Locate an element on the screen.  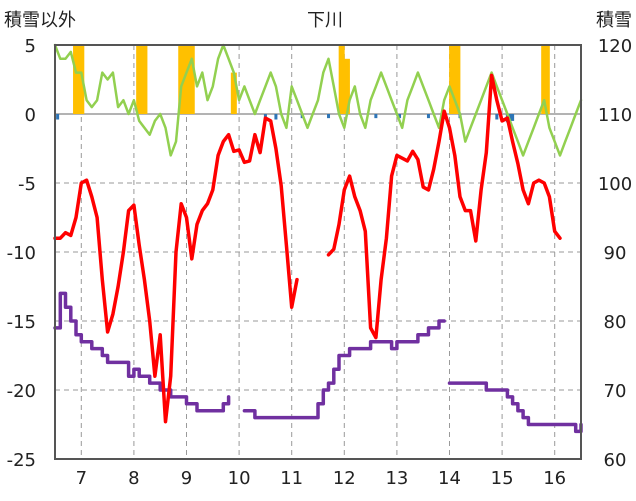
left-tick-label: -15 is located at coordinates (21, 322).